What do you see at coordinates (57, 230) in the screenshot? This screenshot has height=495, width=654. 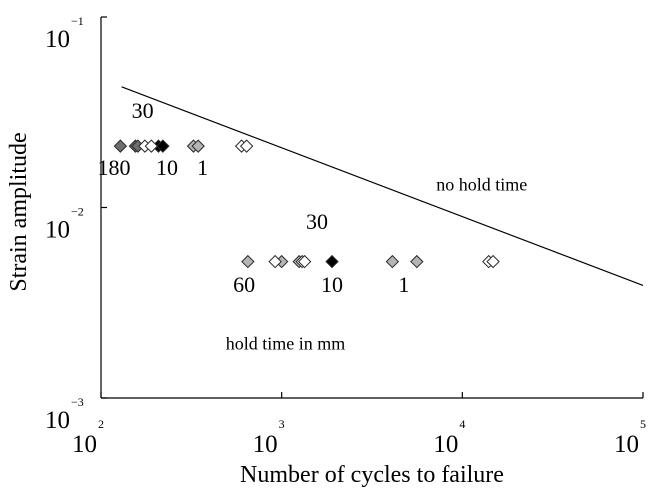 I see `y-tick-label-1: 10` at bounding box center [57, 230].